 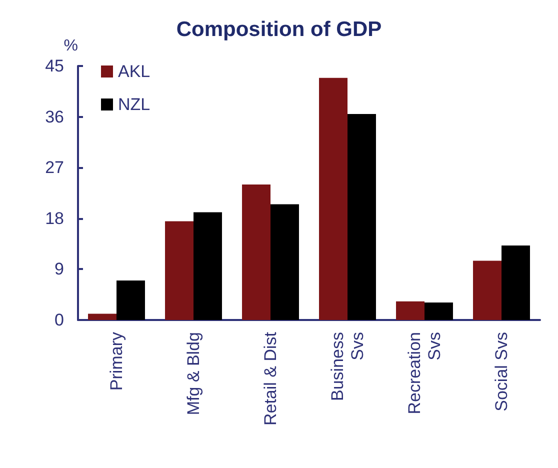 I want to click on y-axis-title: %, so click(x=71, y=46).